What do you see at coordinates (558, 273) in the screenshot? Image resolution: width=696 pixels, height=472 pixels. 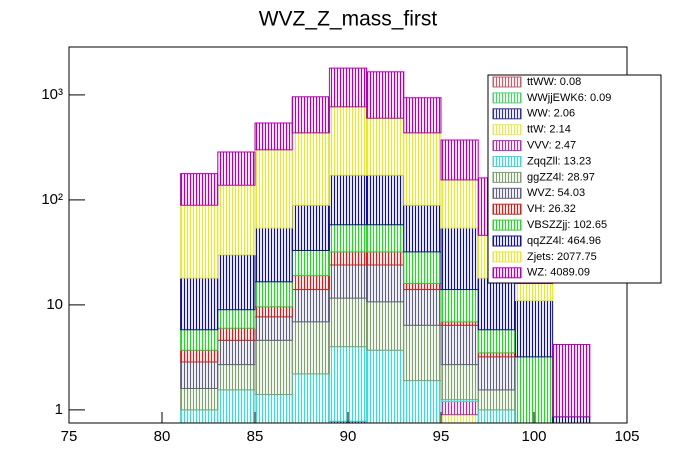 I see `legend-label: WZ: 4089.09` at bounding box center [558, 273].